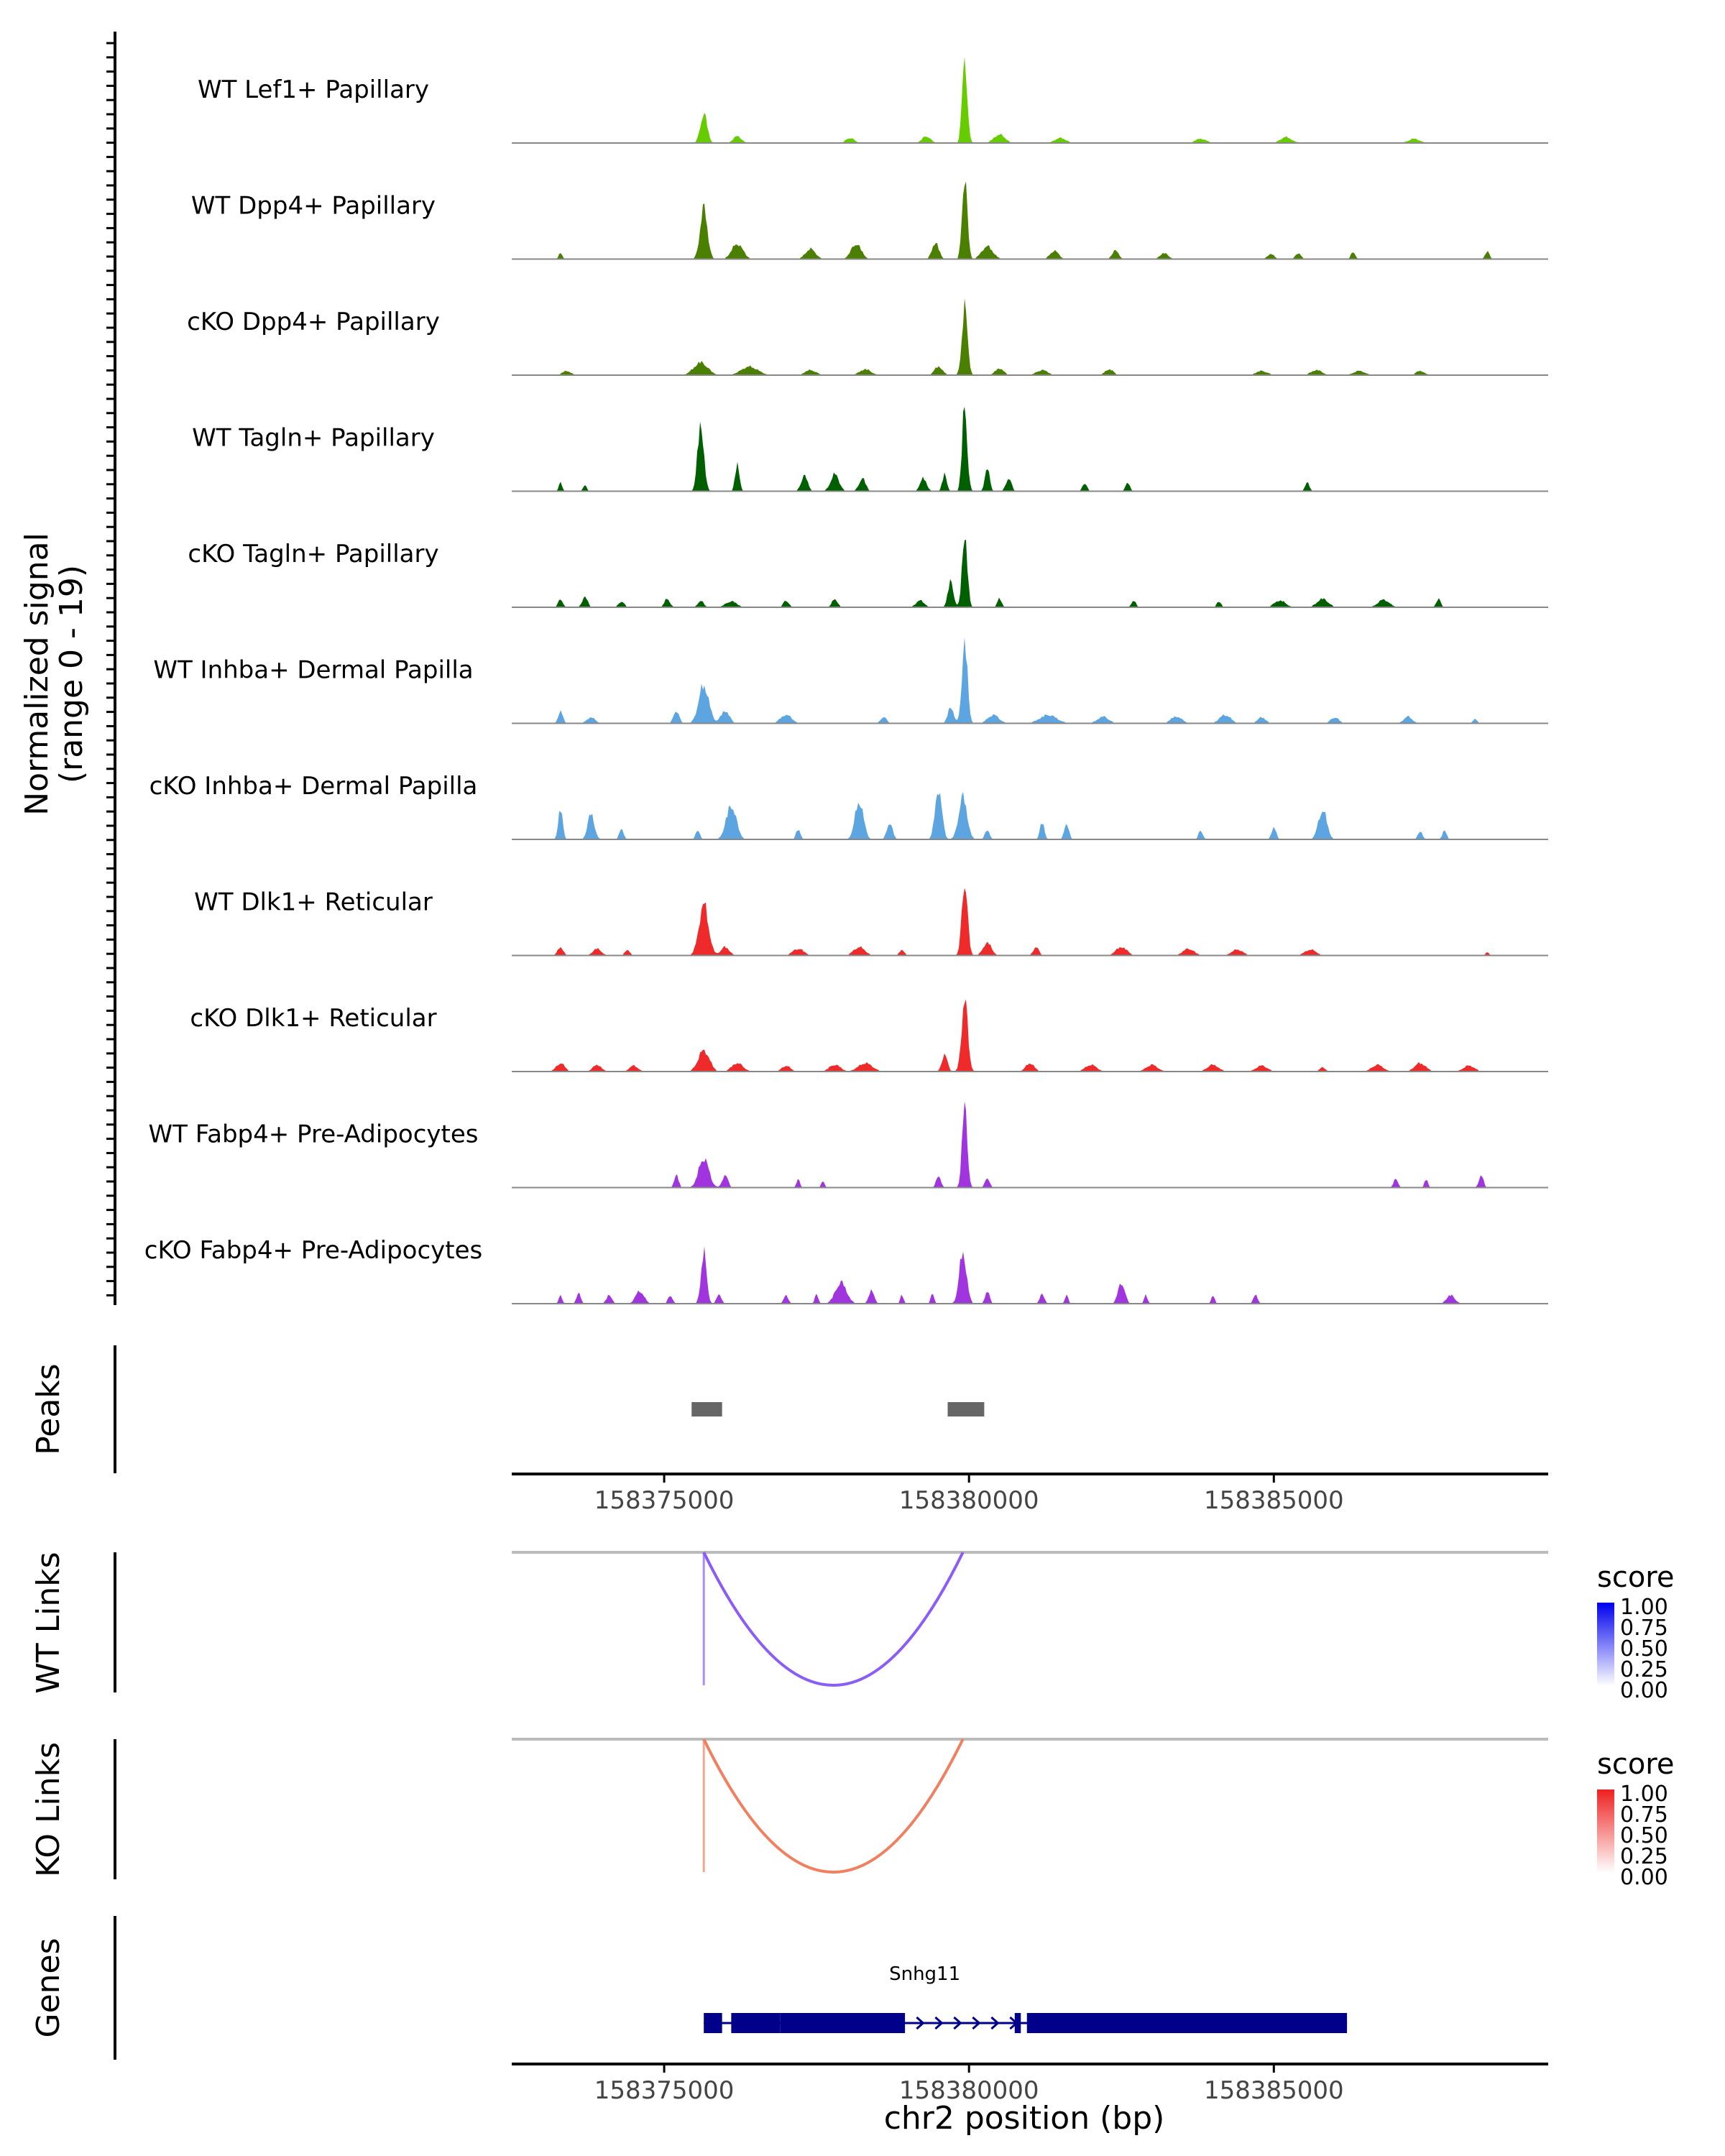 This screenshot has width=1725, height=2156. I want to click on signal-track: WT Tagln+ Papillary, so click(870, 449).